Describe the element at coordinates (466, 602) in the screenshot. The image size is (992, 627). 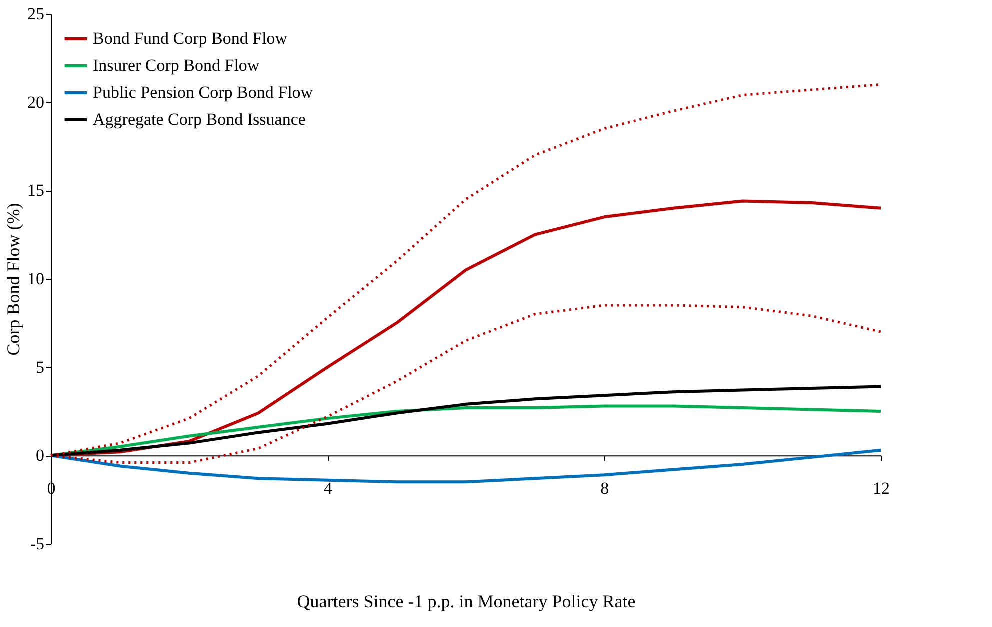
I see `x-axis-title: Quarters Since -1 p.p. in Monetary Policy Rate` at that location.